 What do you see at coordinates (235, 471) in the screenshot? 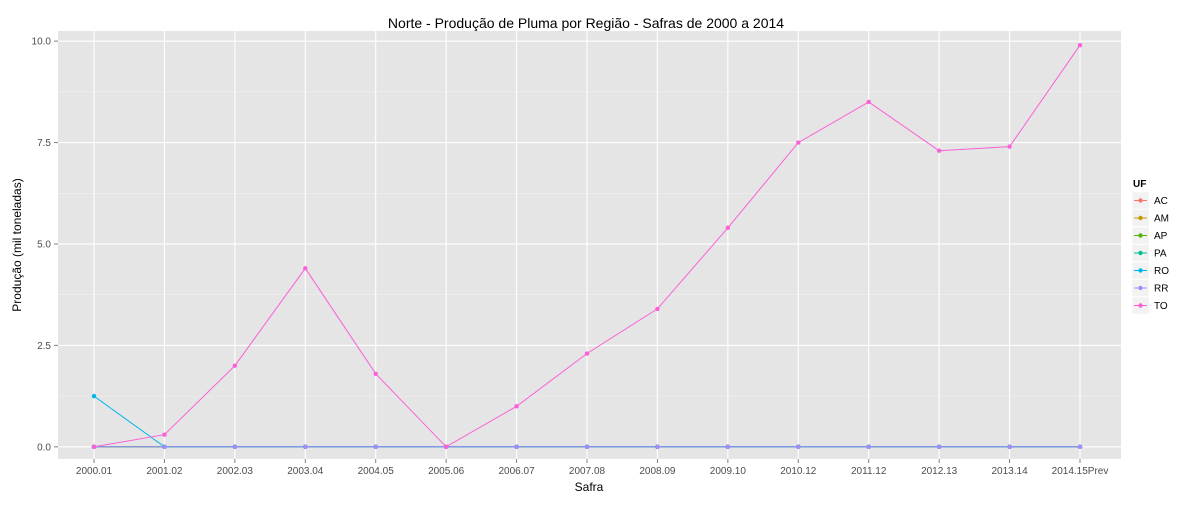
I see `x-tick-label: 2002.03` at bounding box center [235, 471].